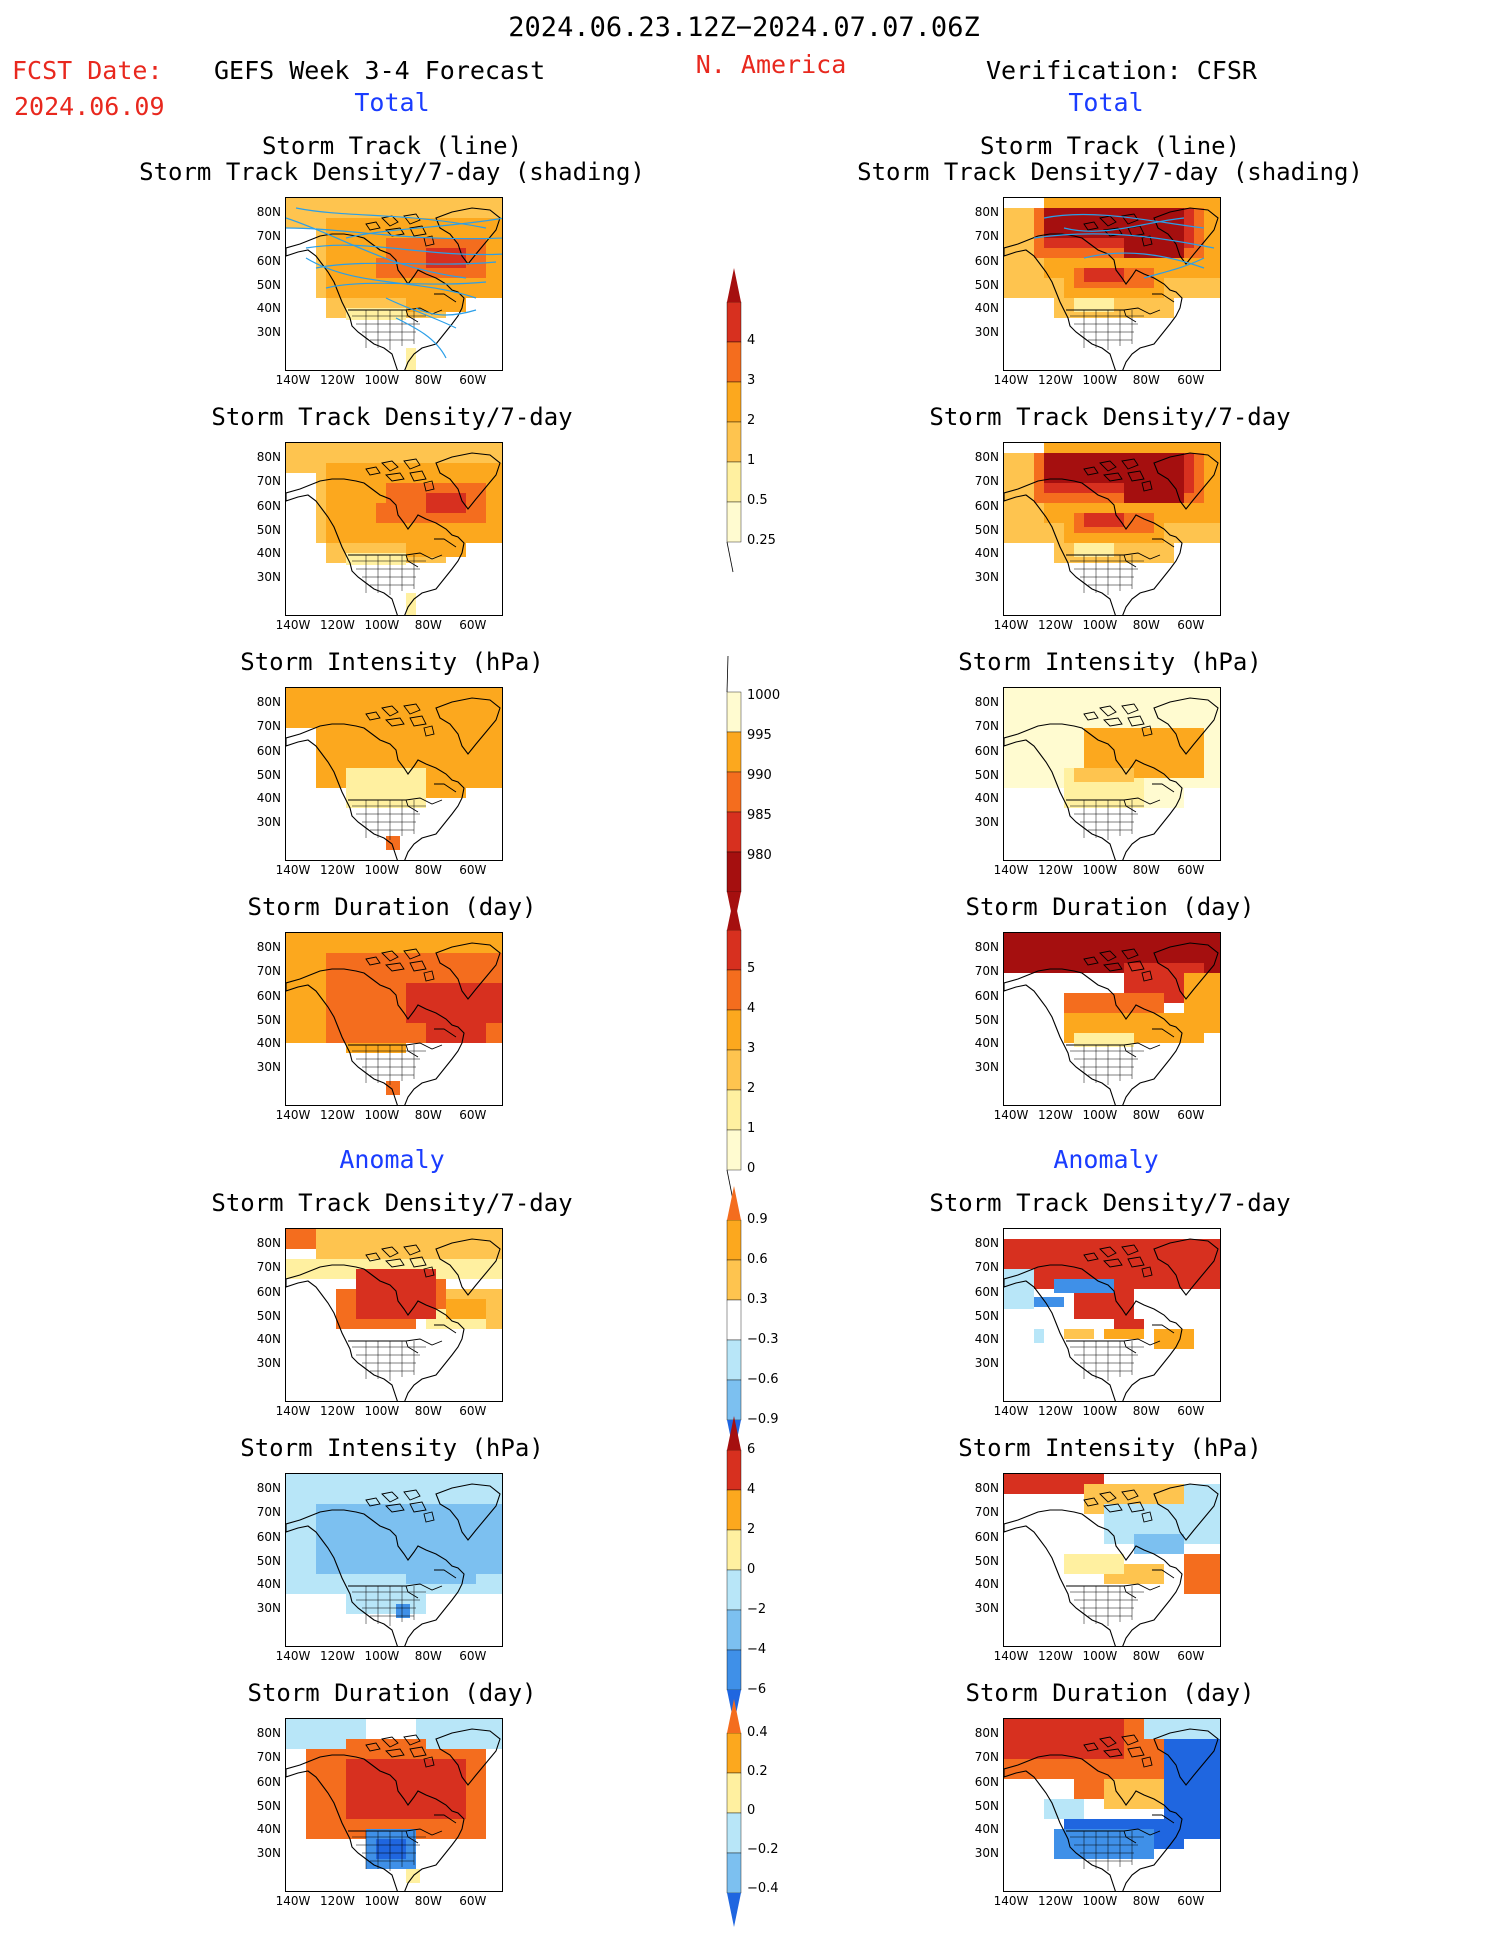  What do you see at coordinates (757, 1259) in the screenshot?
I see `colorbar-density-anom-label: 0.6` at bounding box center [757, 1259].